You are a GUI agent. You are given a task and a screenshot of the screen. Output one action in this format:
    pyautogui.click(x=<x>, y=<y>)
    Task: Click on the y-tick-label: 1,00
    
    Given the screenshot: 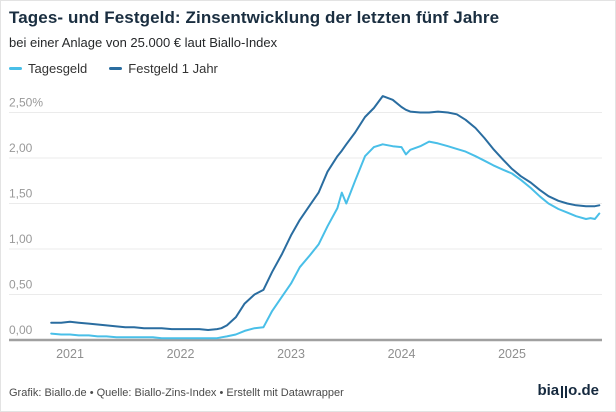 What is the action you would take?
    pyautogui.click(x=21, y=239)
    